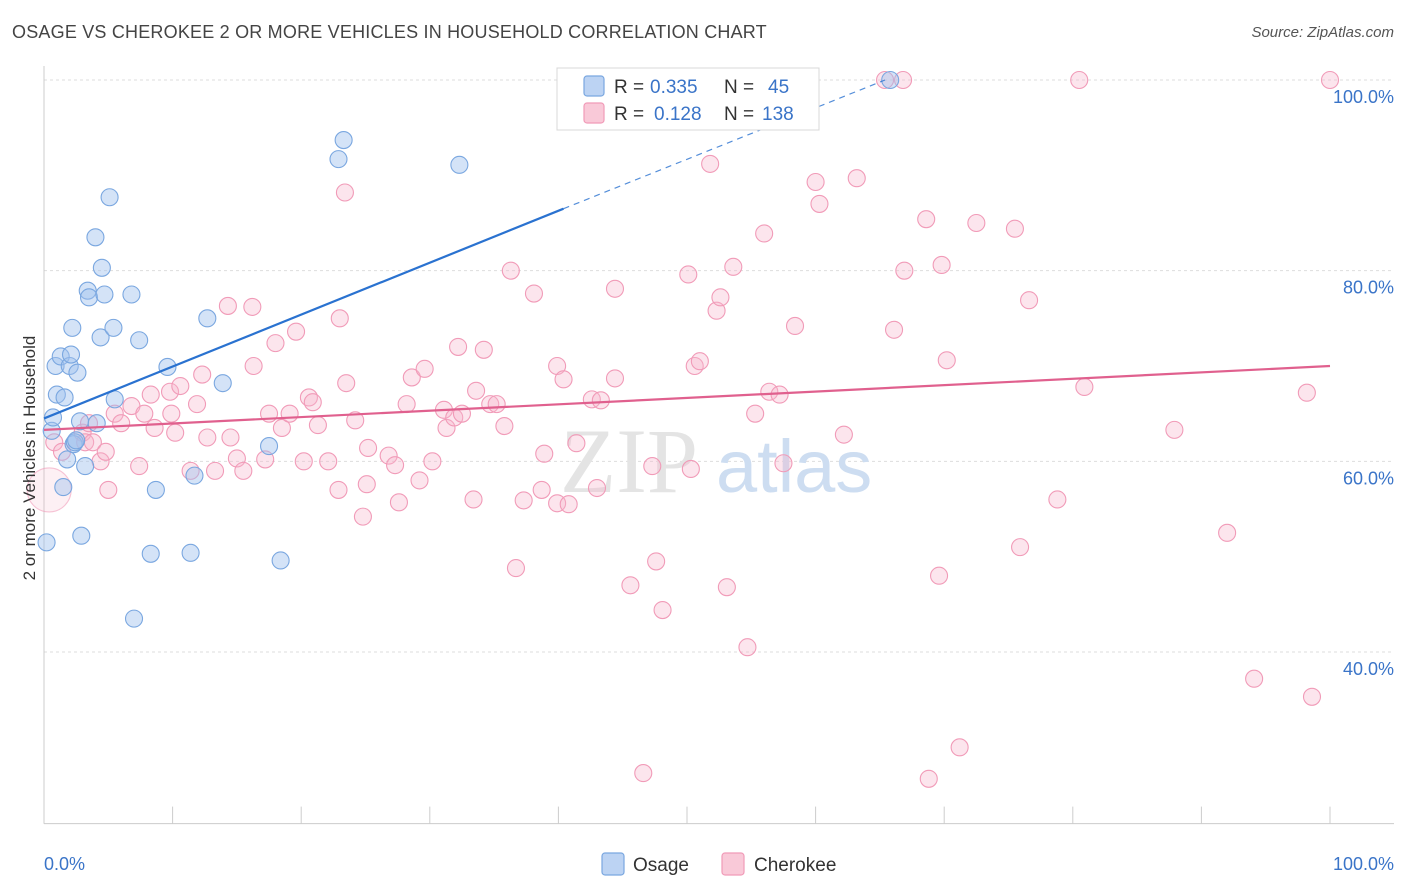  Describe the element at coordinates (724, 144) in the screenshot. I see `osage-trend-extension` at that location.